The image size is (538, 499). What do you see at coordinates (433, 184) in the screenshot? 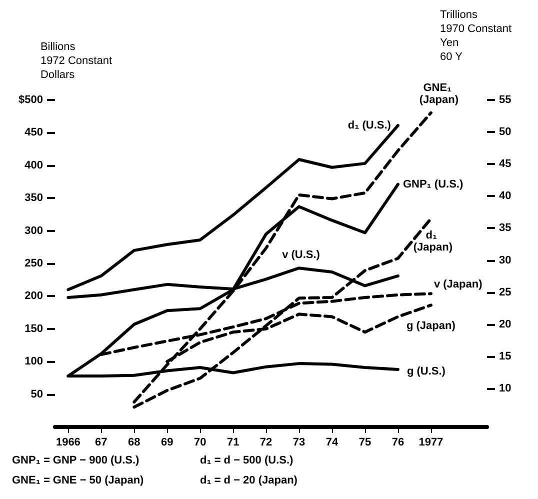
I see `series-label: GNP₁ (U.S.)` at bounding box center [433, 184].